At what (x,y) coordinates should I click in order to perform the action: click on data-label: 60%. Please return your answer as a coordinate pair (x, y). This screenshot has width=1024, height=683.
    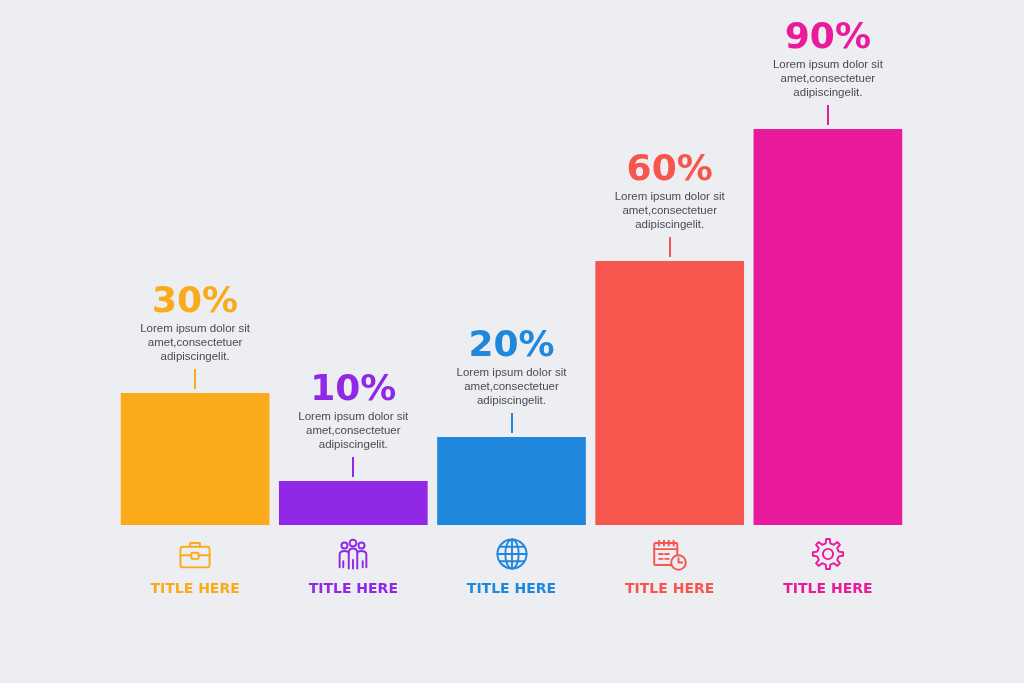
    Looking at the image, I should click on (669, 167).